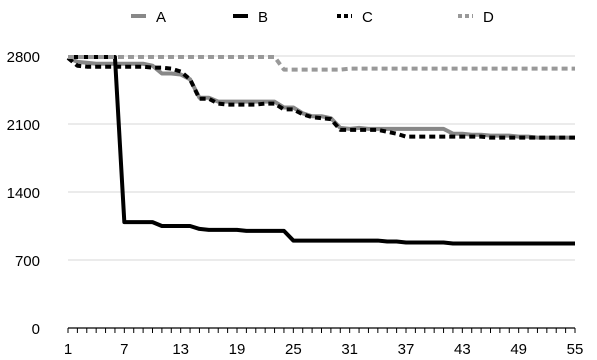 This screenshot has width=597, height=360. What do you see at coordinates (68, 349) in the screenshot?
I see `x-tick-label: 1` at bounding box center [68, 349].